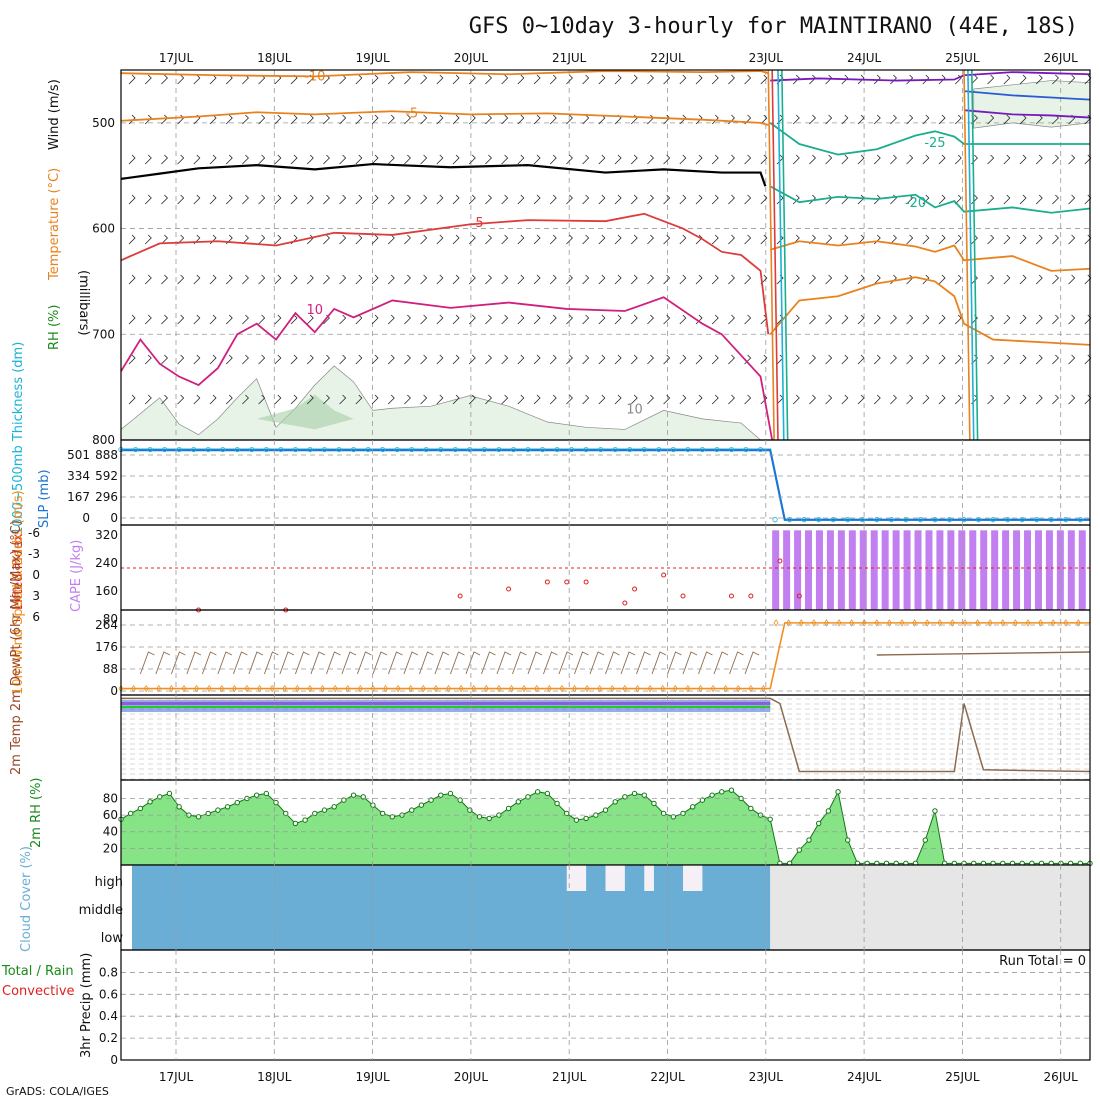 This screenshot has height=1100, width=1100. What do you see at coordinates (918, 570) in the screenshot?
I see `cape-bar` at bounding box center [918, 570].